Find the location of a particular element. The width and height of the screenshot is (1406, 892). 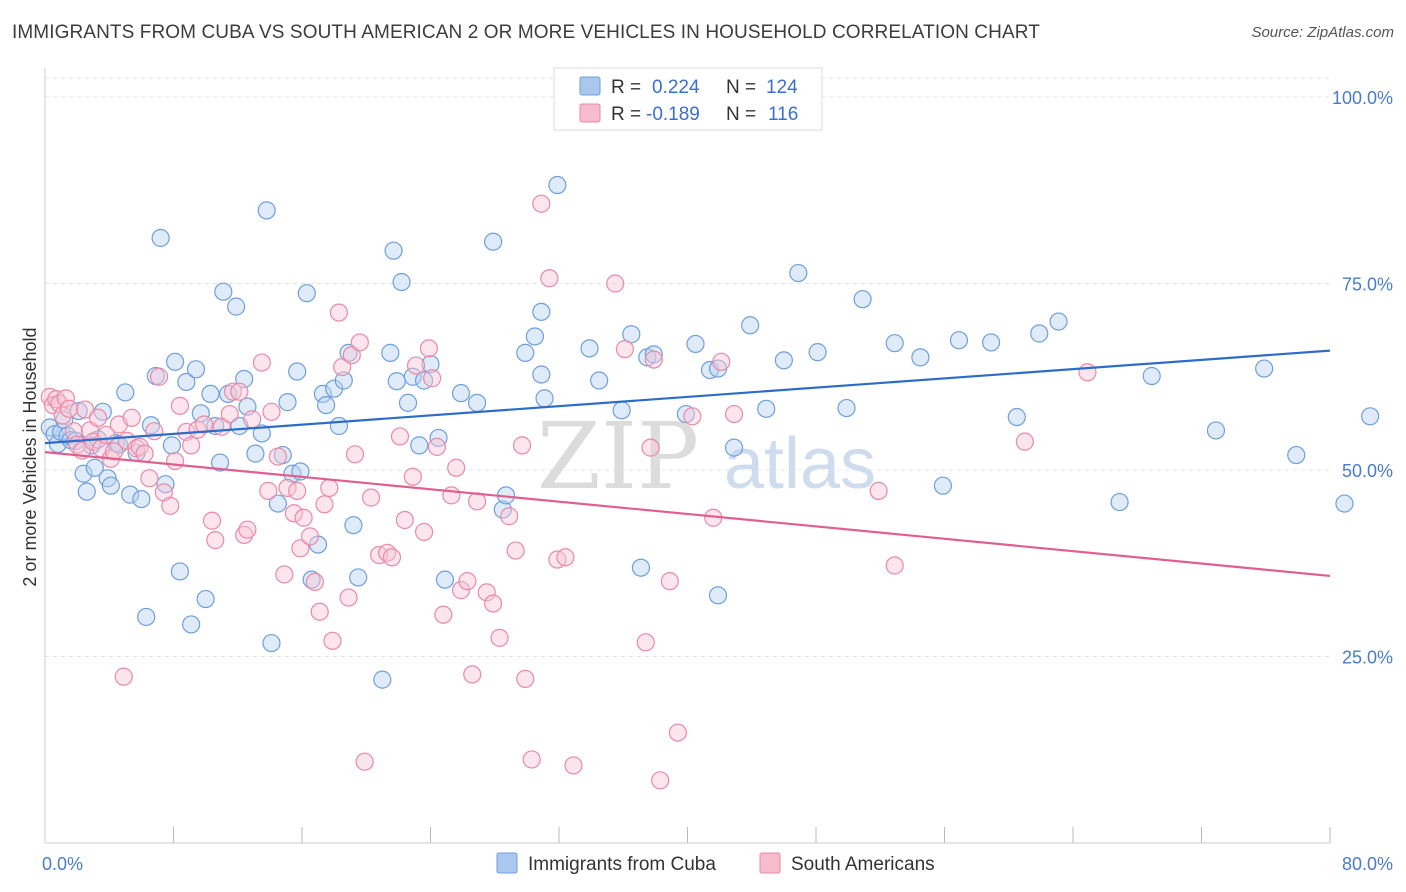

series-legend-swatch-south-americans is located at coordinates (770, 863).